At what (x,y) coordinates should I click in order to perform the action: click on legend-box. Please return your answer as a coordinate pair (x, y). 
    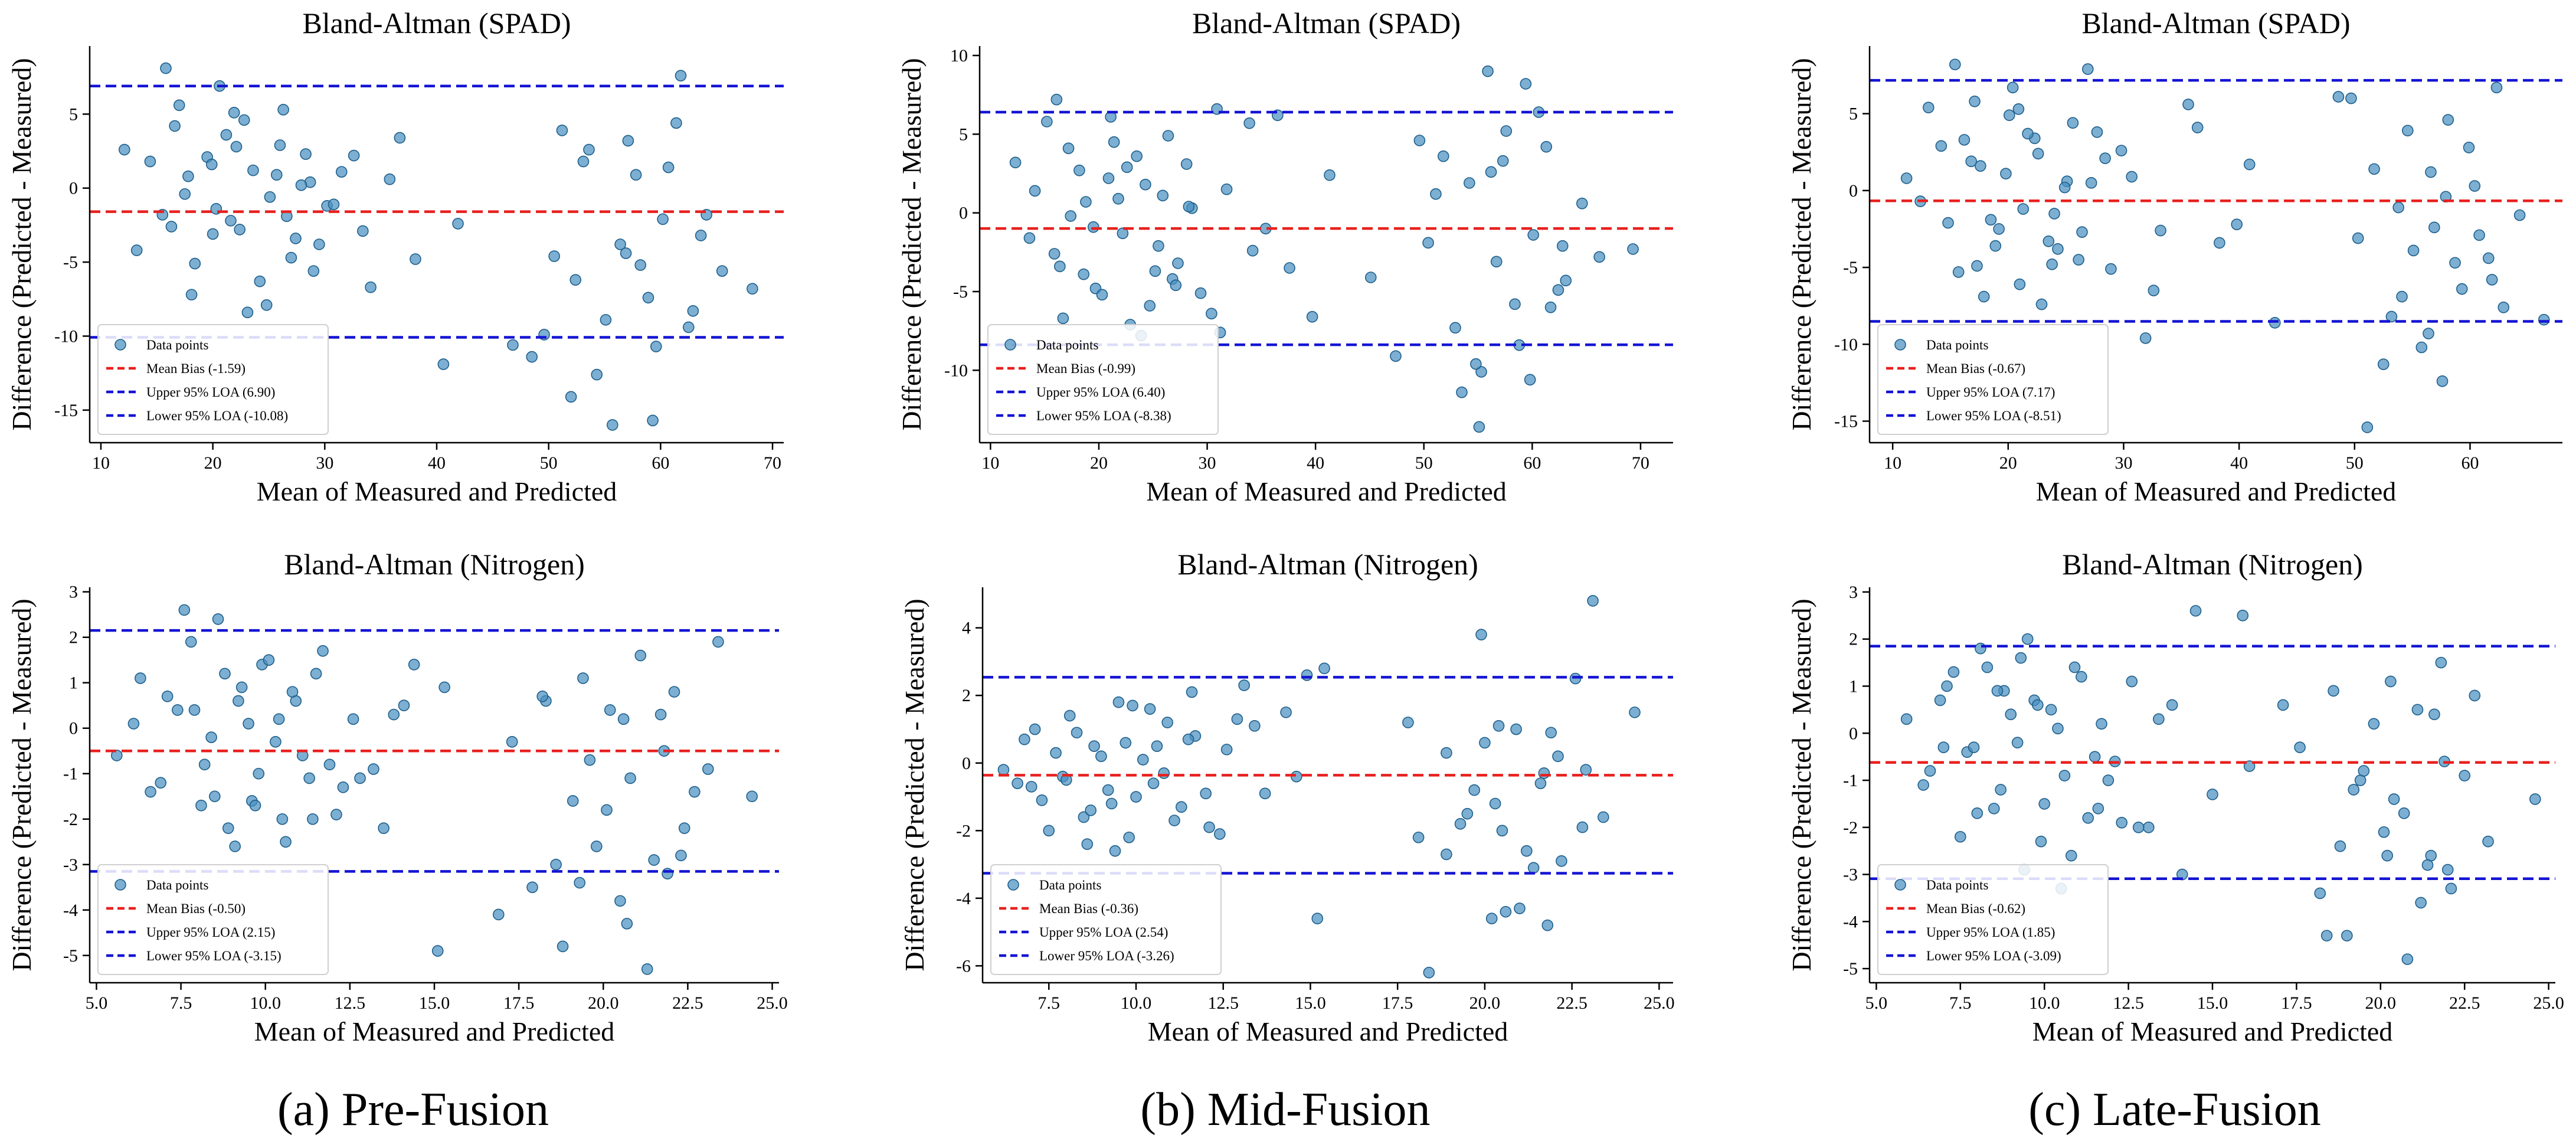
    Looking at the image, I should click on (1106, 919).